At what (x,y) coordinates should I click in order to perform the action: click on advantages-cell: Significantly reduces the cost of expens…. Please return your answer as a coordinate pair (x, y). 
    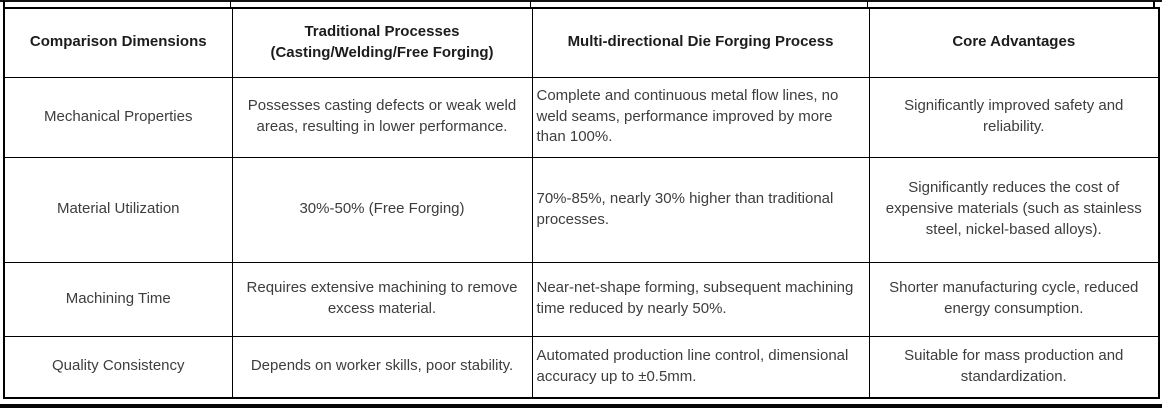
    Looking at the image, I should click on (1014, 209).